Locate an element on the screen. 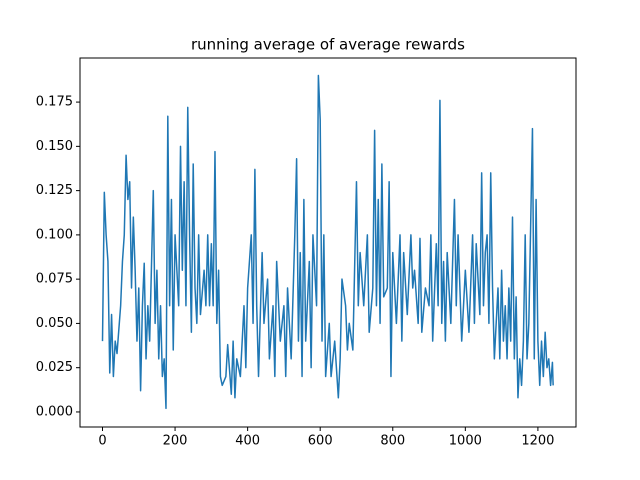 The height and width of the screenshot is (480, 640). y-tick-label: 0.075 is located at coordinates (54, 279).